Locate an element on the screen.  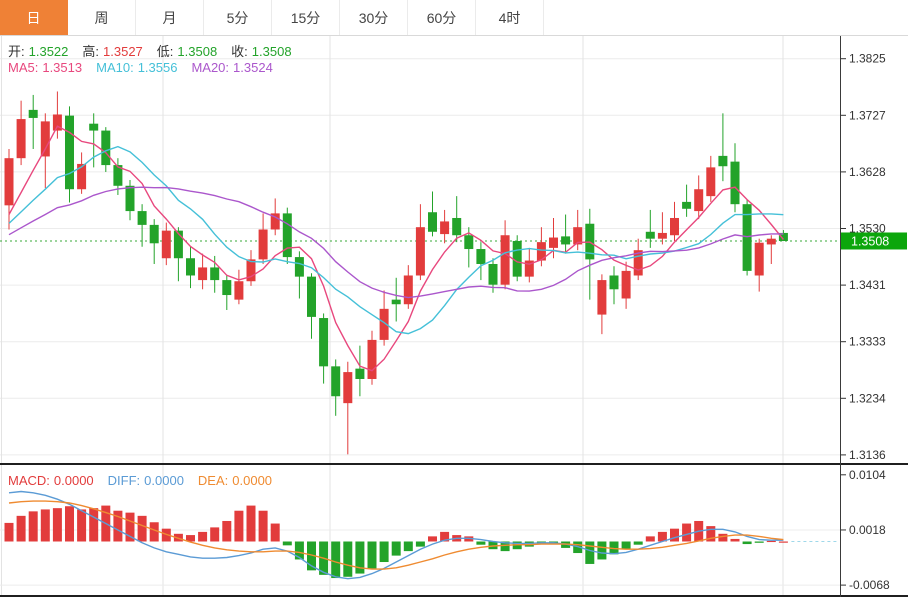
current-price-badge-text: 1.3508 is located at coordinates (870, 241).